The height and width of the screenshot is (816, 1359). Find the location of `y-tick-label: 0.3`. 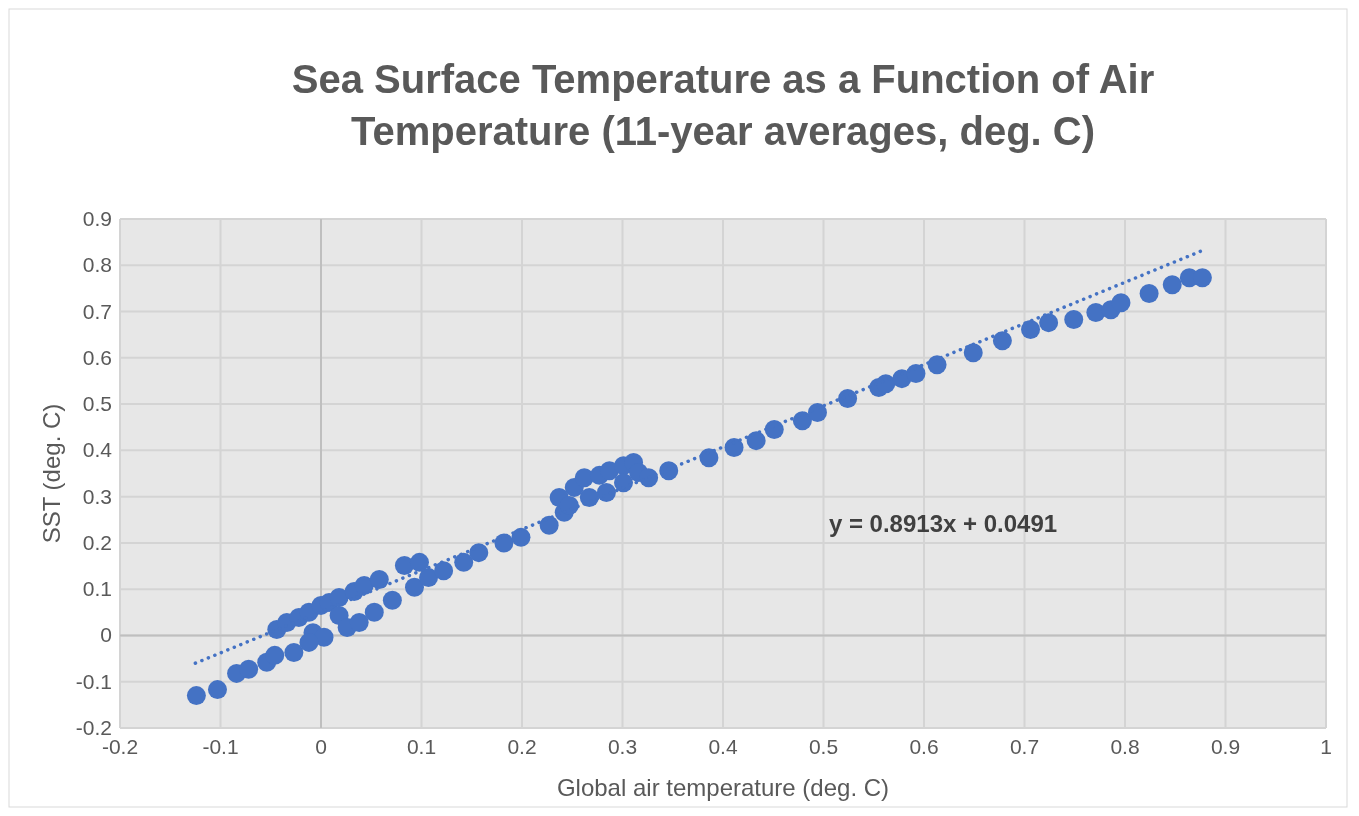

y-tick-label: 0.3 is located at coordinates (97, 496).